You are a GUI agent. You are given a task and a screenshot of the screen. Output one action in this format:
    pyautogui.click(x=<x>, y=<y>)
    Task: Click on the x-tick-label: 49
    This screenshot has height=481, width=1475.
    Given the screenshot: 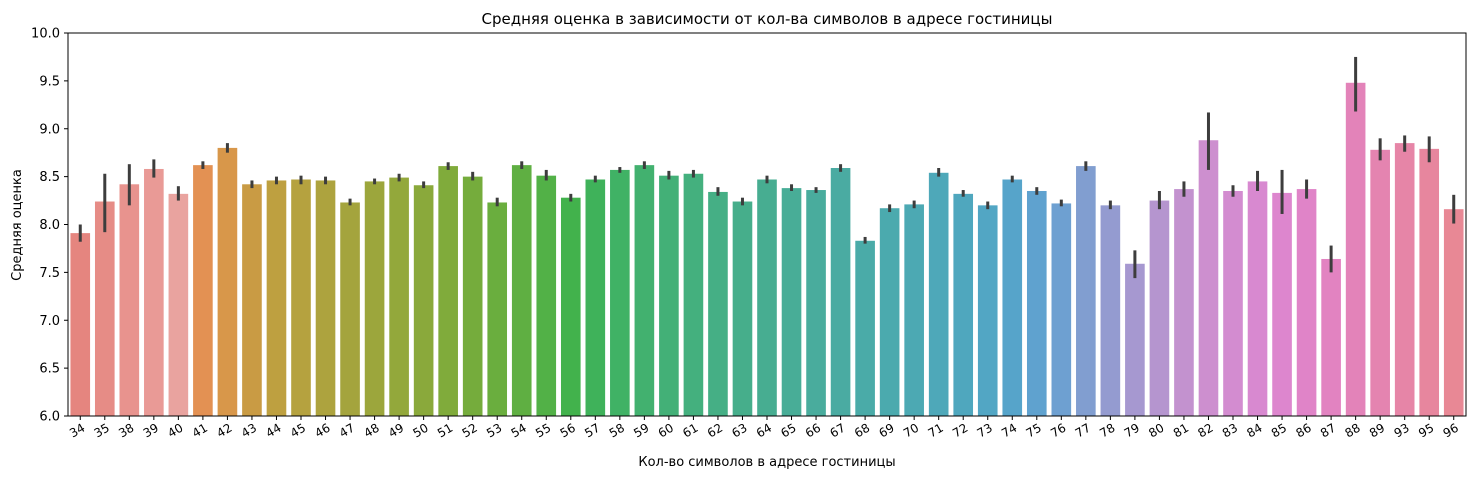 What is the action you would take?
    pyautogui.click(x=396, y=431)
    